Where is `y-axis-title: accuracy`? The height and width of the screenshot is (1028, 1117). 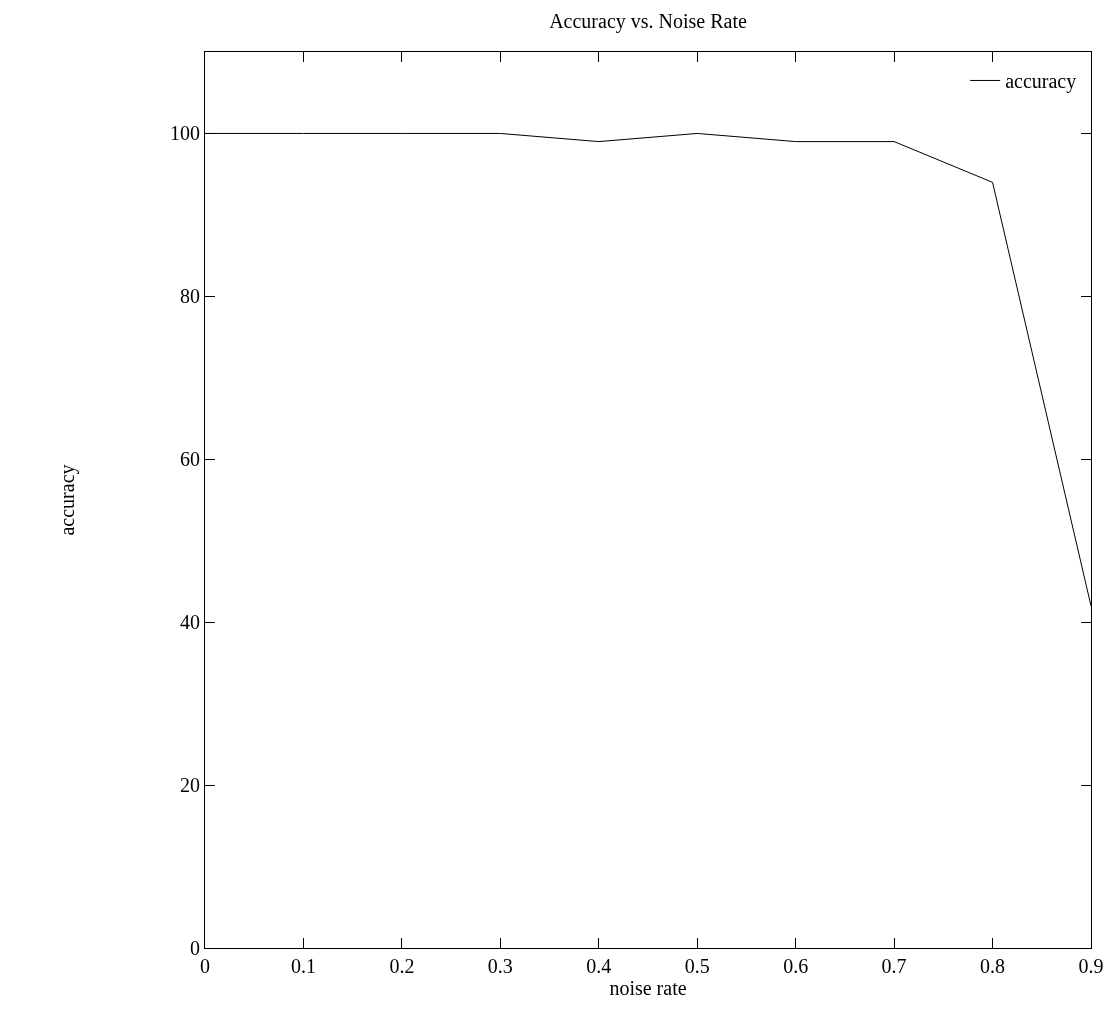 y-axis-title: accuracy is located at coordinates (67, 500).